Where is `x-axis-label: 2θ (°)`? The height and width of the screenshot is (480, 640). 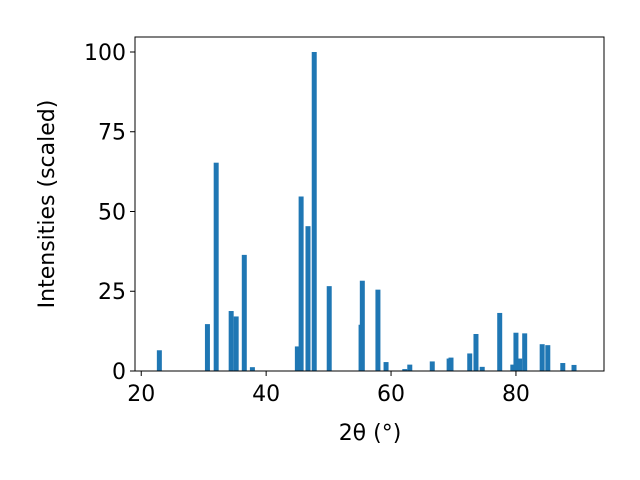 x-axis-label: 2θ (°) is located at coordinates (370, 433).